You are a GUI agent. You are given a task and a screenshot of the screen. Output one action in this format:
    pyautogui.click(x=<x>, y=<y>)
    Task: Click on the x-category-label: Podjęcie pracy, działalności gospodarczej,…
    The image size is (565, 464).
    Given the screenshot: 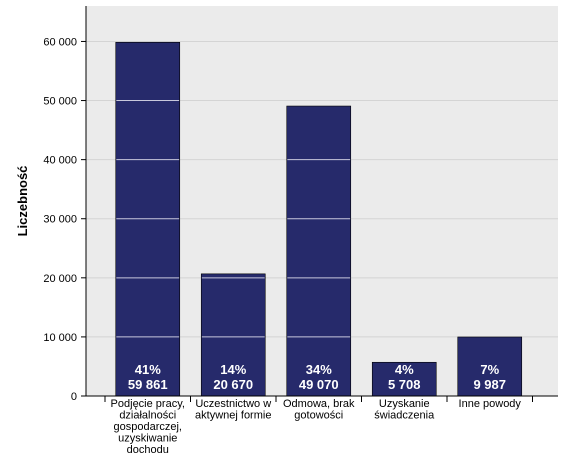 What is the action you would take?
    pyautogui.click(x=148, y=427)
    